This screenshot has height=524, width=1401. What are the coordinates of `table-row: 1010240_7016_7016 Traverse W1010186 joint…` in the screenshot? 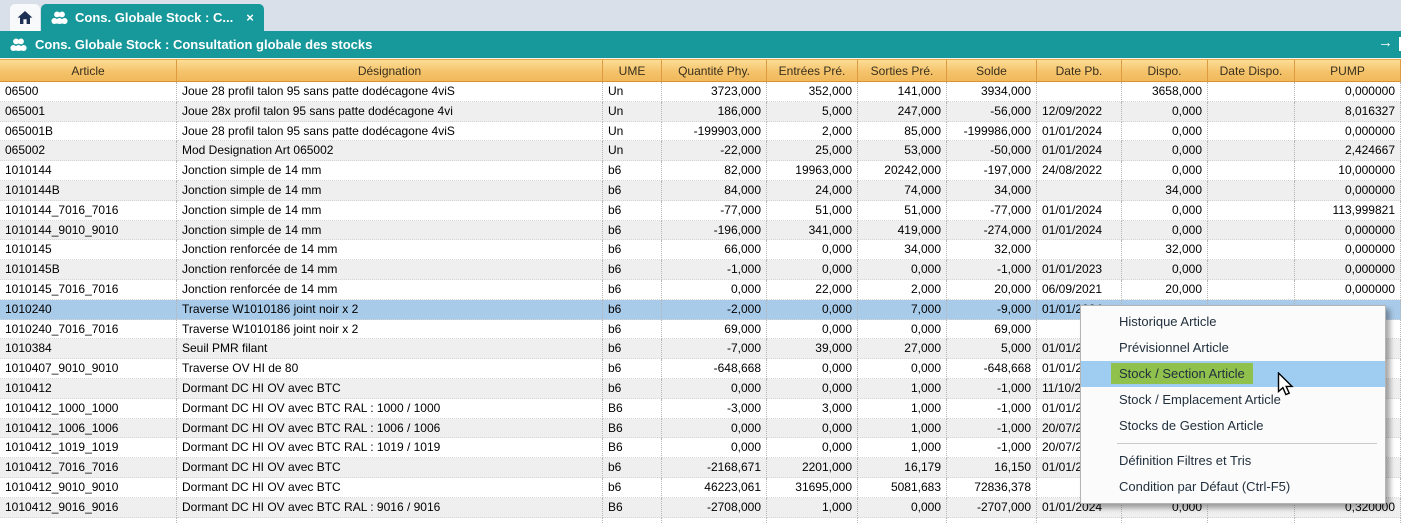 It's located at (700, 329).